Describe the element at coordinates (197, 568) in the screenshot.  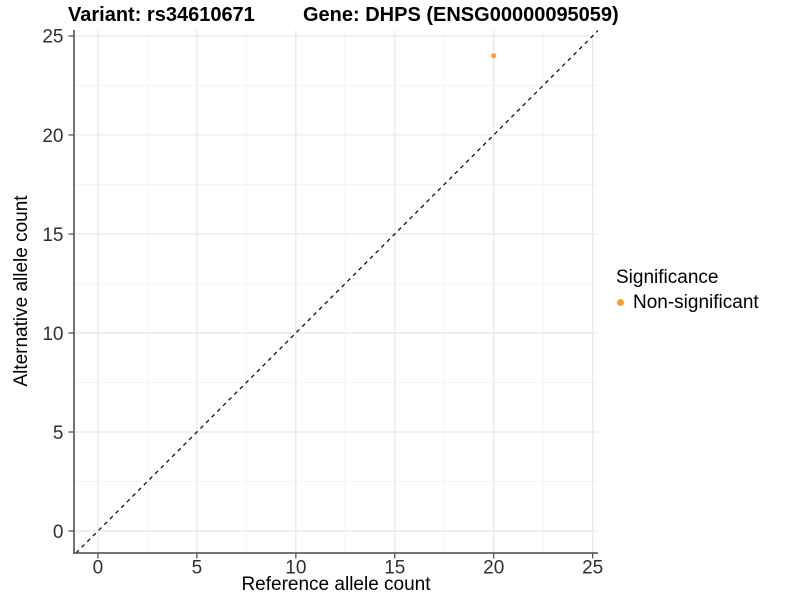
I see `x-tick-label: 5` at that location.